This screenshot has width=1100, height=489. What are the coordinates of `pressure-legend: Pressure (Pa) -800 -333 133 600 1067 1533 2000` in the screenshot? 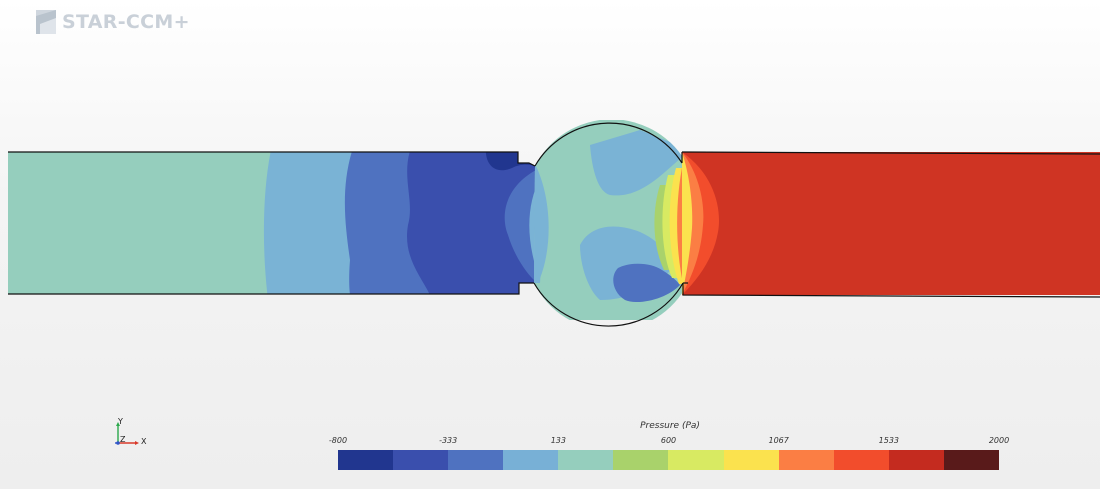 It's located at (679, 445).